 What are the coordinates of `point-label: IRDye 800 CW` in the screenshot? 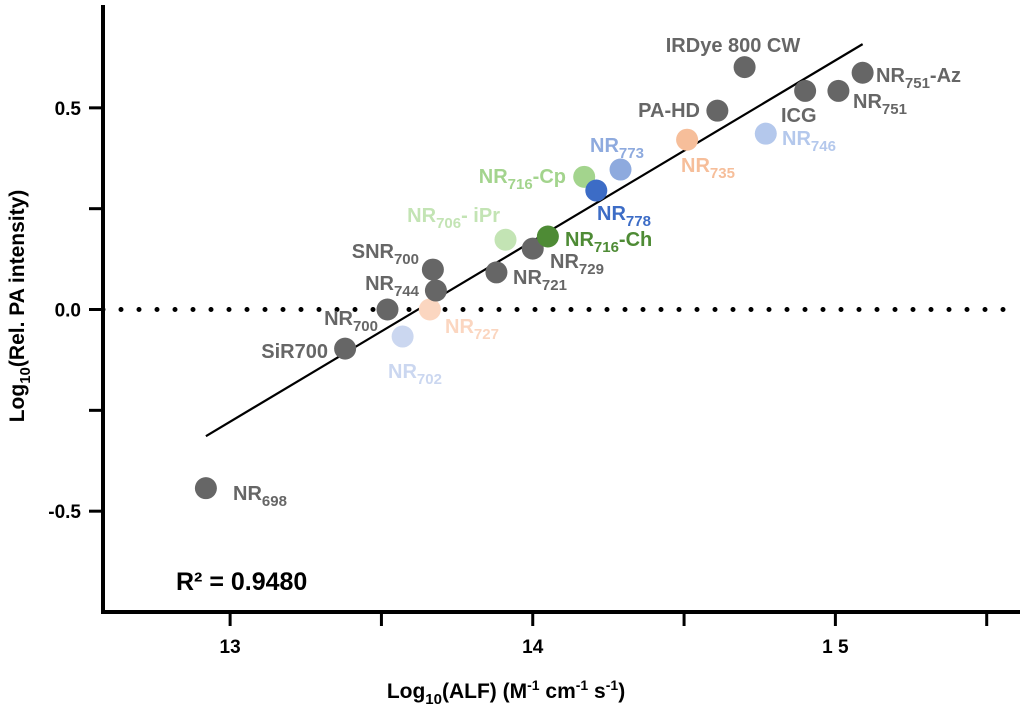 It's located at (733, 46).